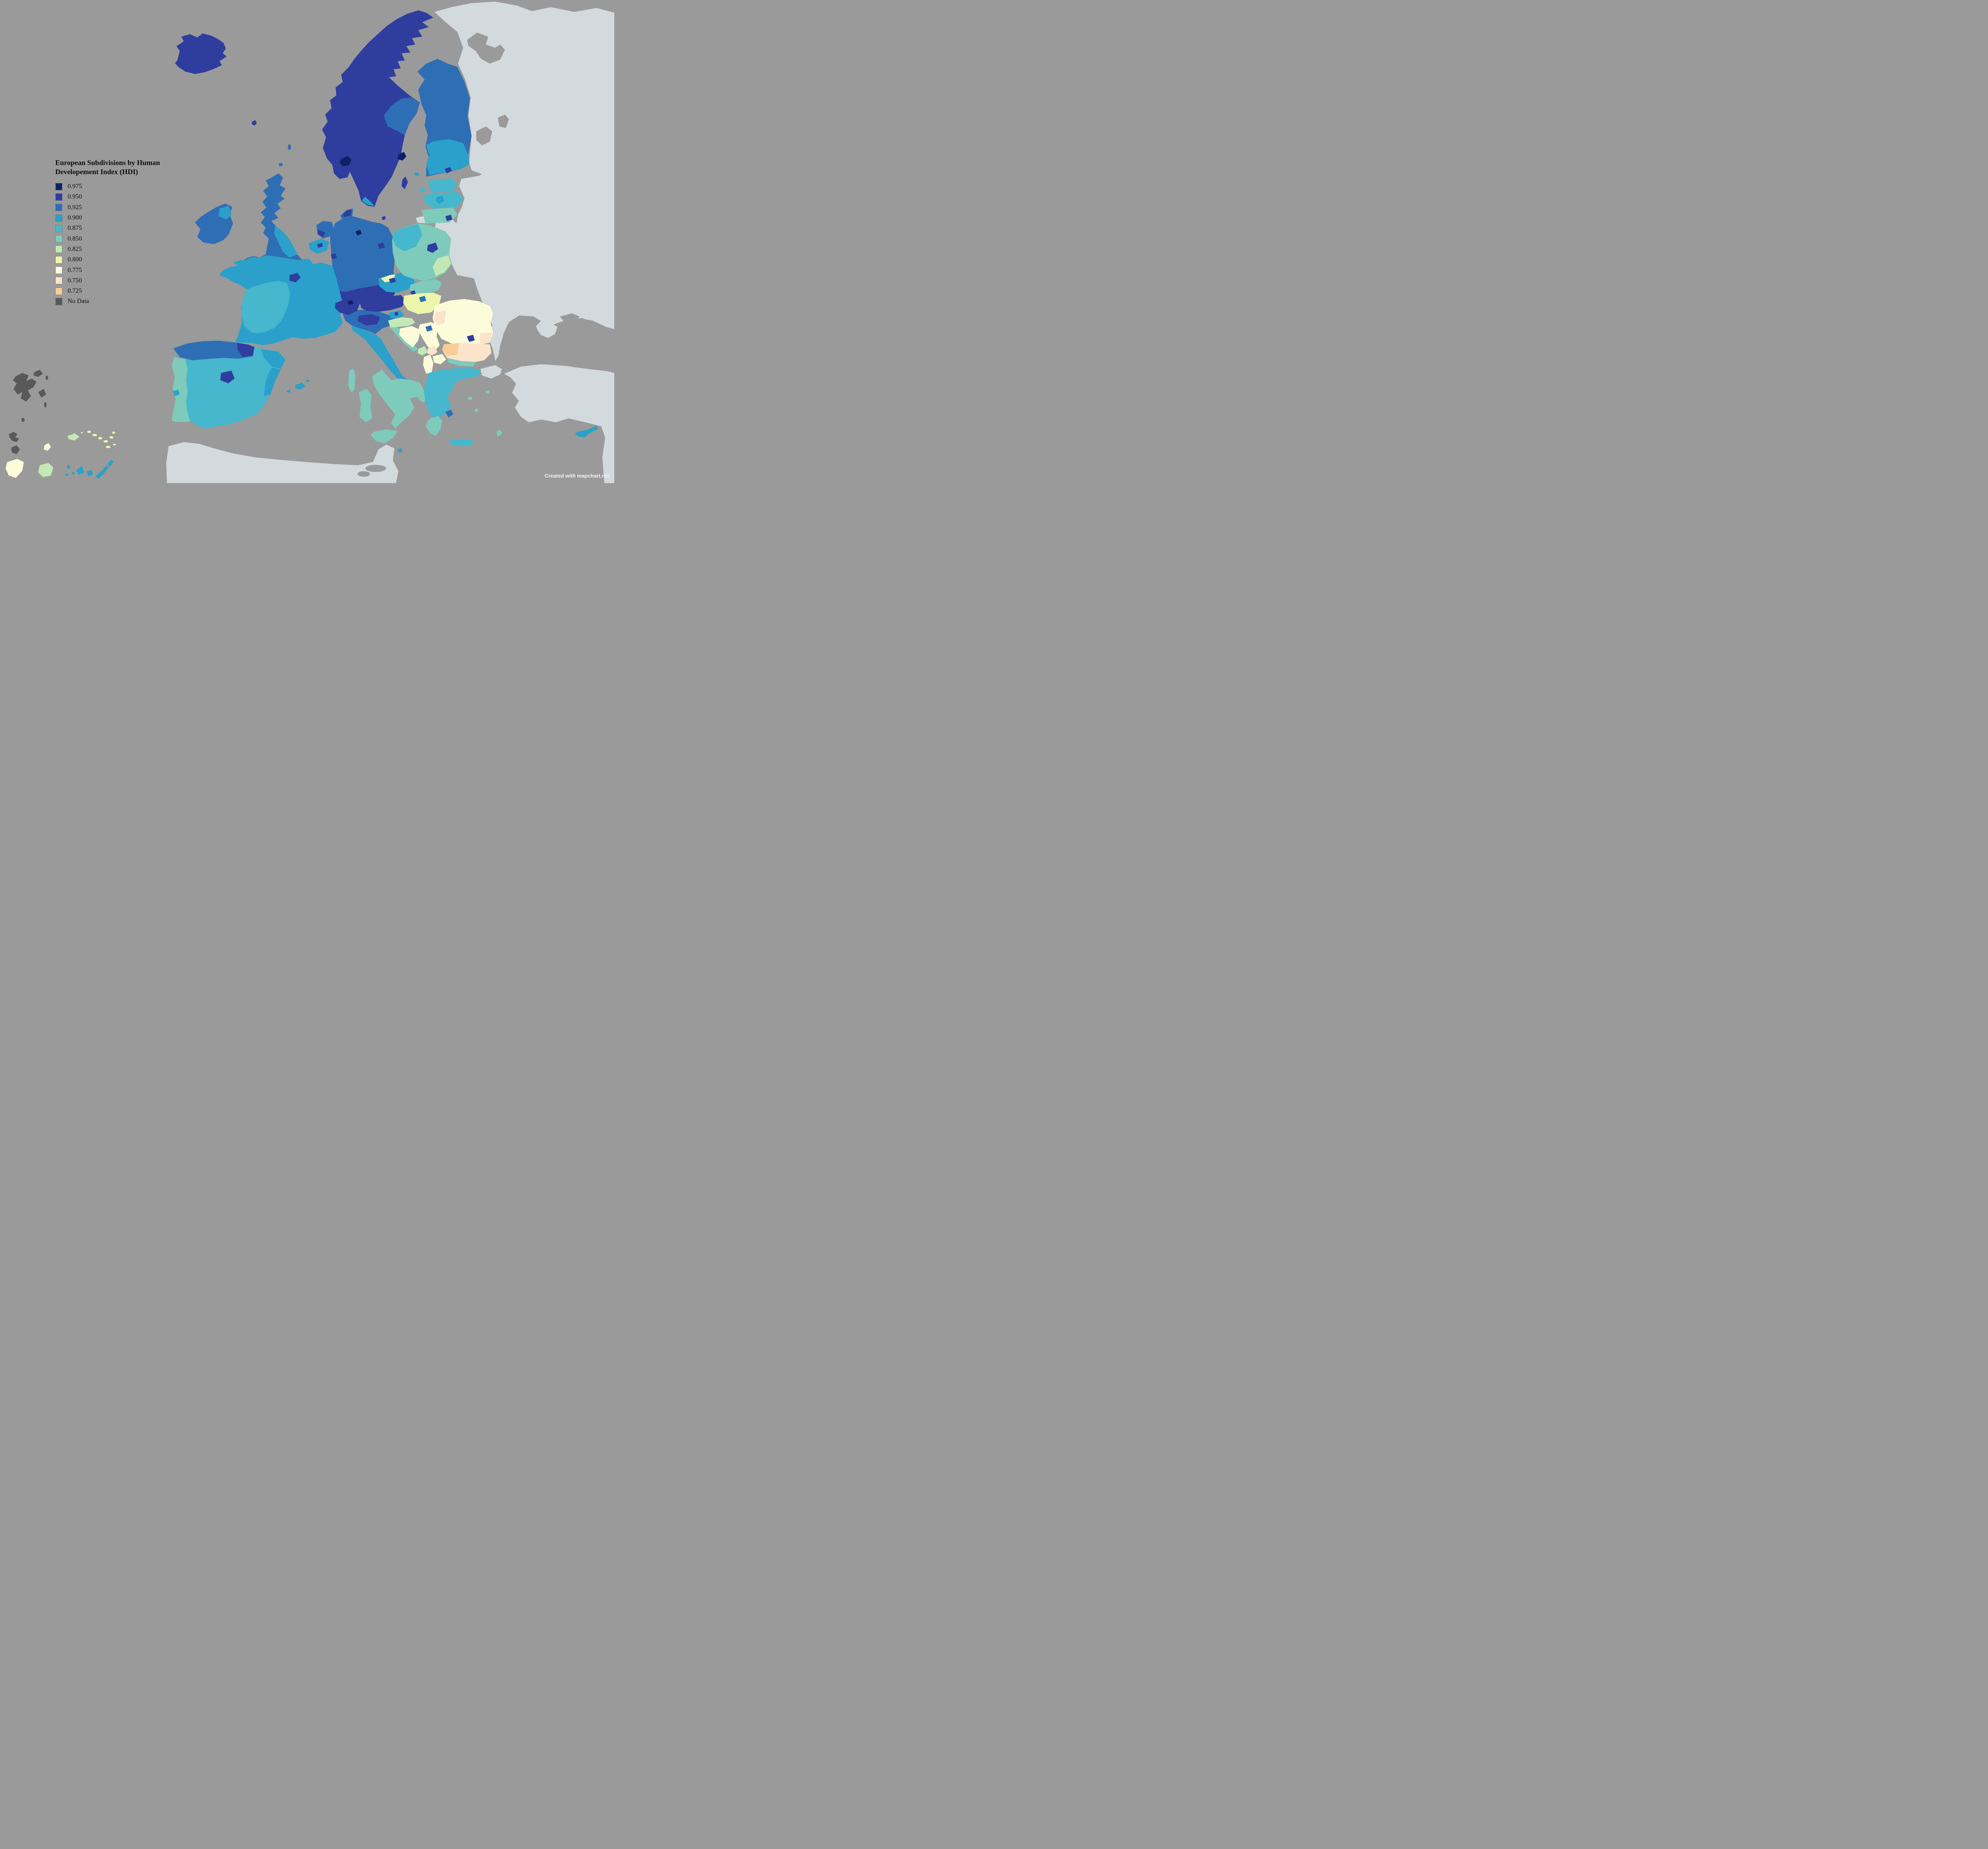  Describe the element at coordinates (471, 339) in the screenshot. I see `region-bucharest` at that location.